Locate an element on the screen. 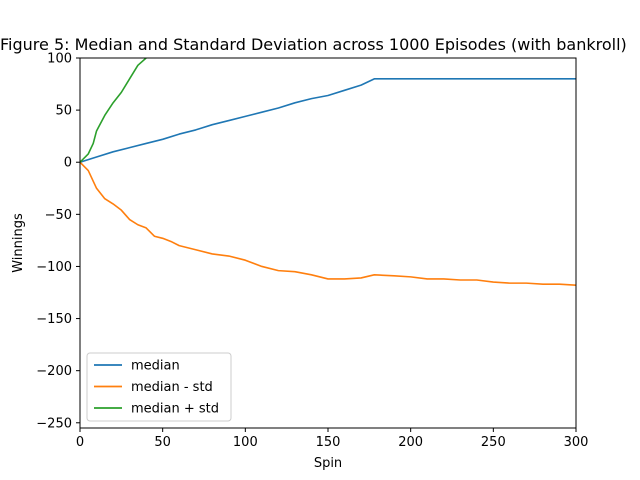 Image resolution: width=640 pixels, height=480 pixels. y-tick-label: −200 is located at coordinates (54, 371).